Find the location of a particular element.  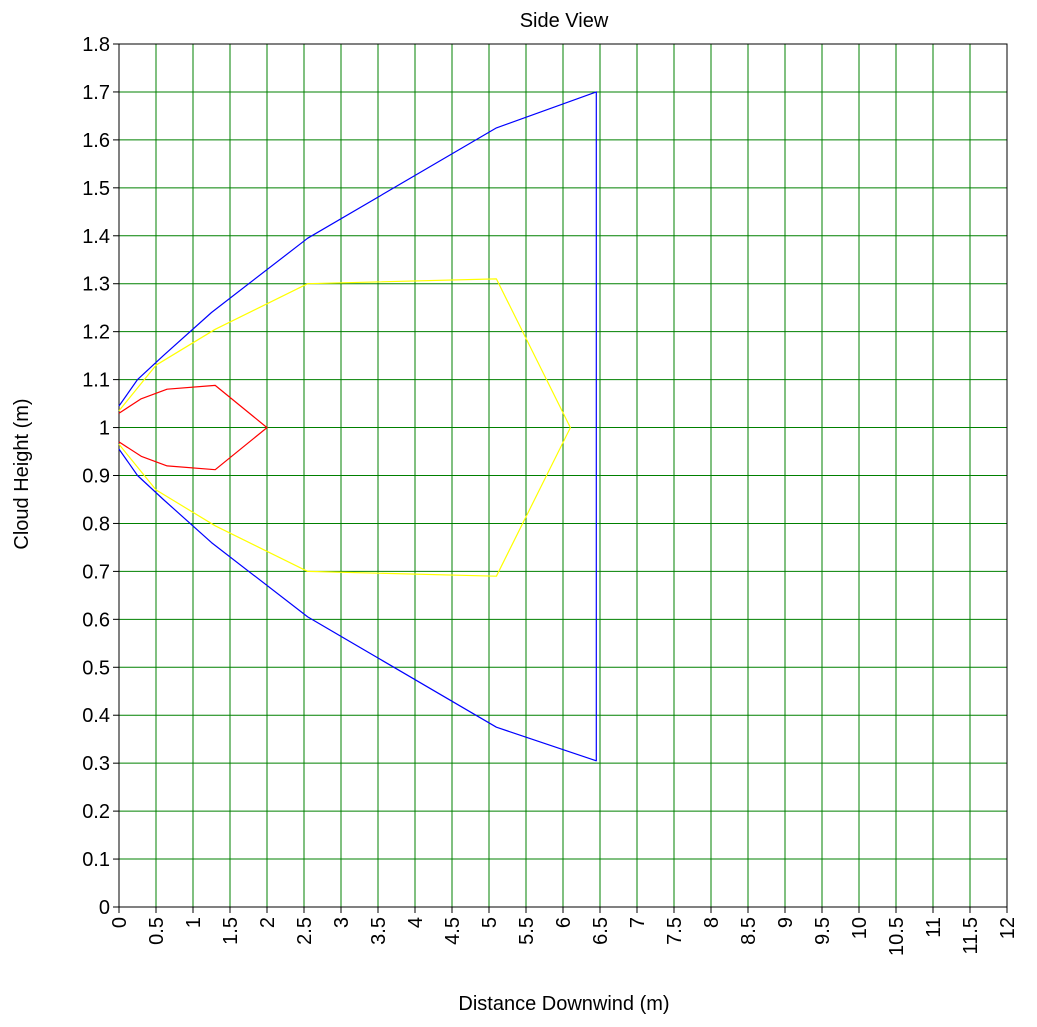

x-tick-label: 7.5 is located at coordinates (675, 931).